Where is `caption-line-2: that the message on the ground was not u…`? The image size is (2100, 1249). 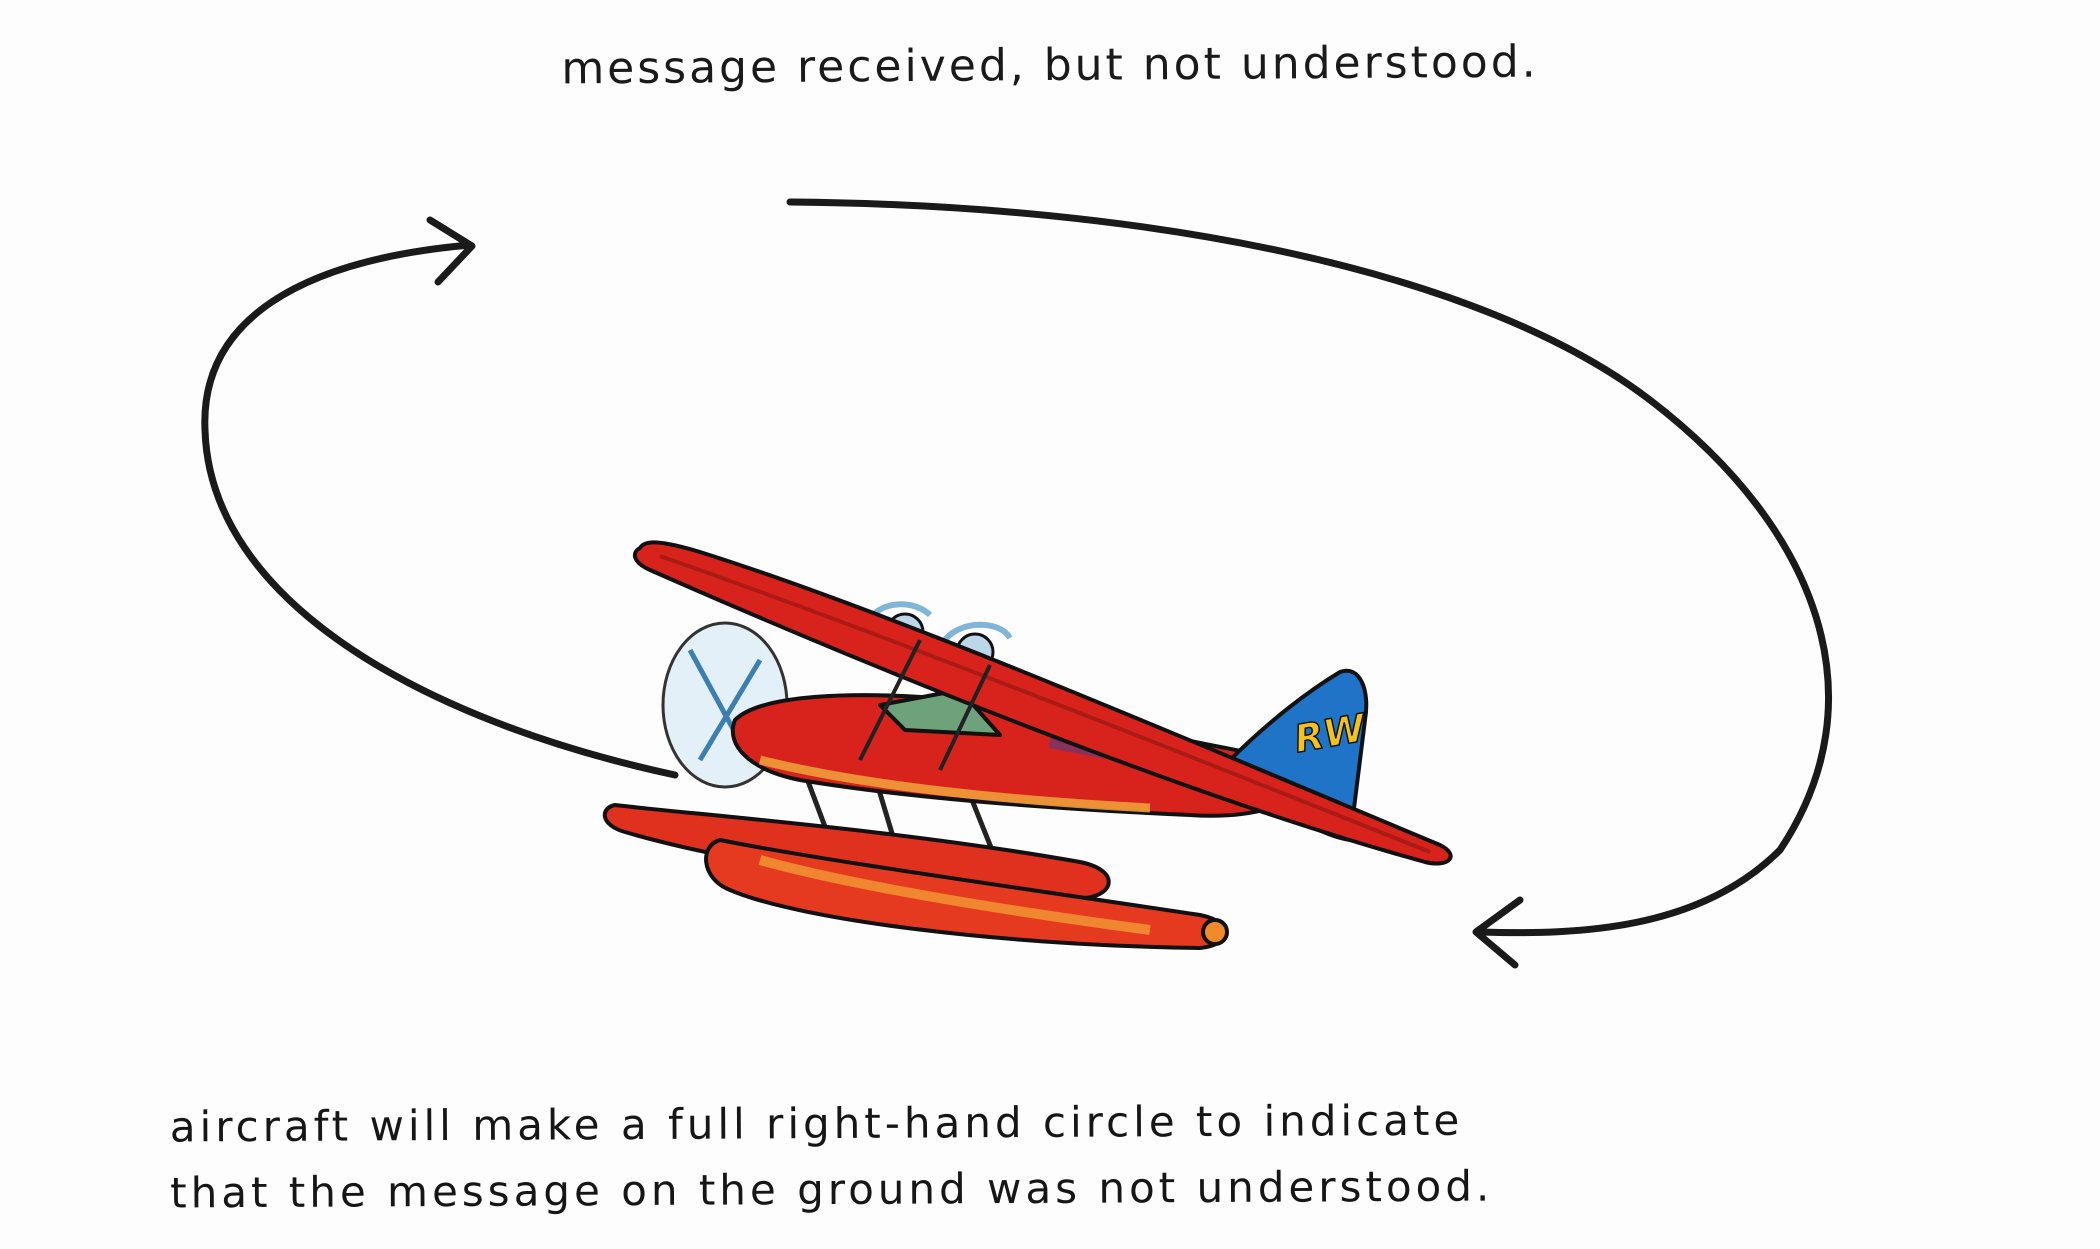 caption-line-2: that the message on the ground was not u… is located at coordinates (832, 1189).